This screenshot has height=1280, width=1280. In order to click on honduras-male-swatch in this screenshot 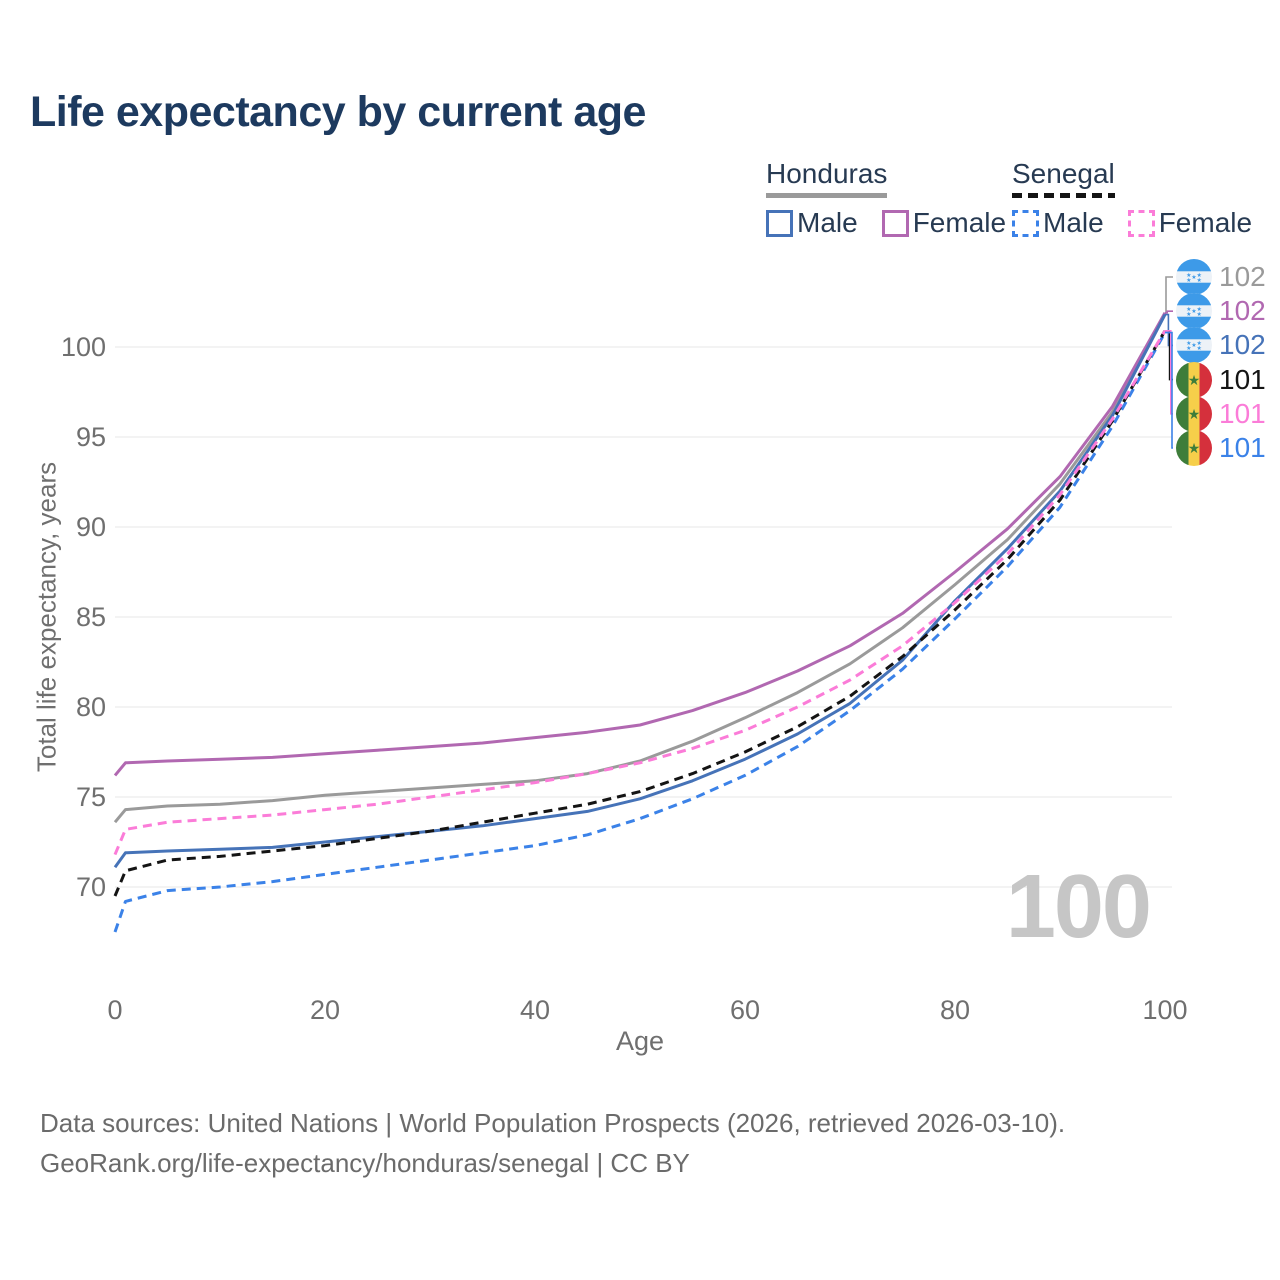, I will do `click(779, 223)`.